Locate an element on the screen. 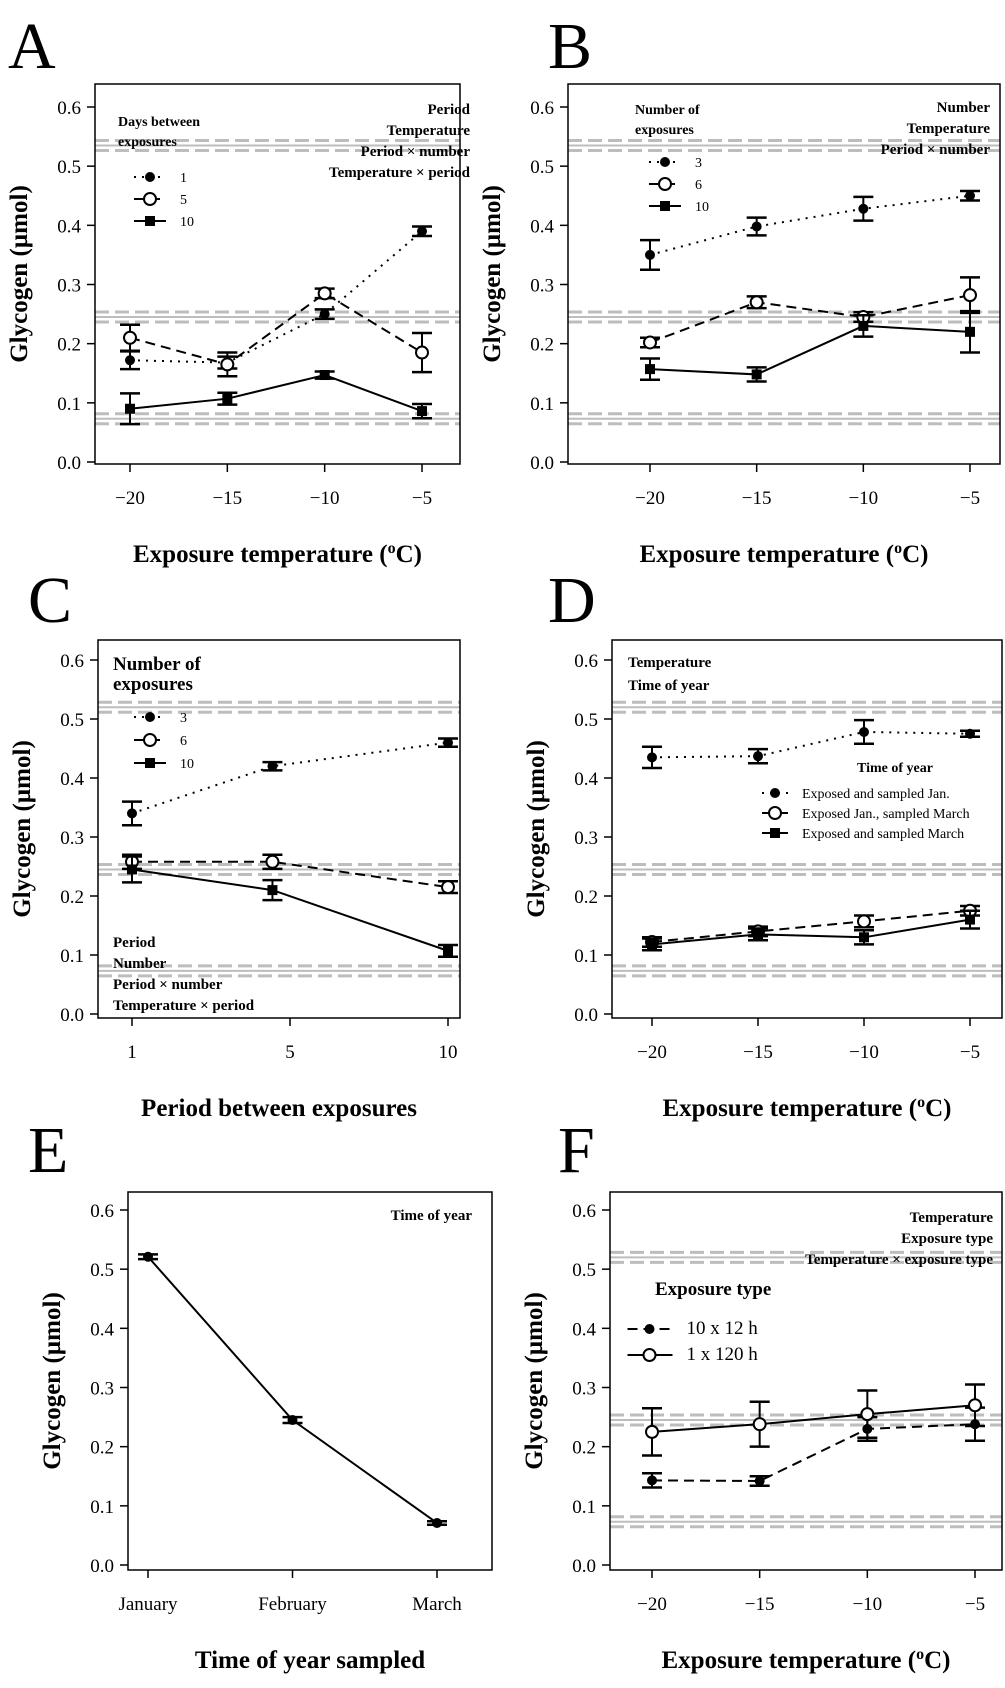 The height and width of the screenshot is (1688, 1005). legend-label: Exposed and sampled Jan. is located at coordinates (876, 794).